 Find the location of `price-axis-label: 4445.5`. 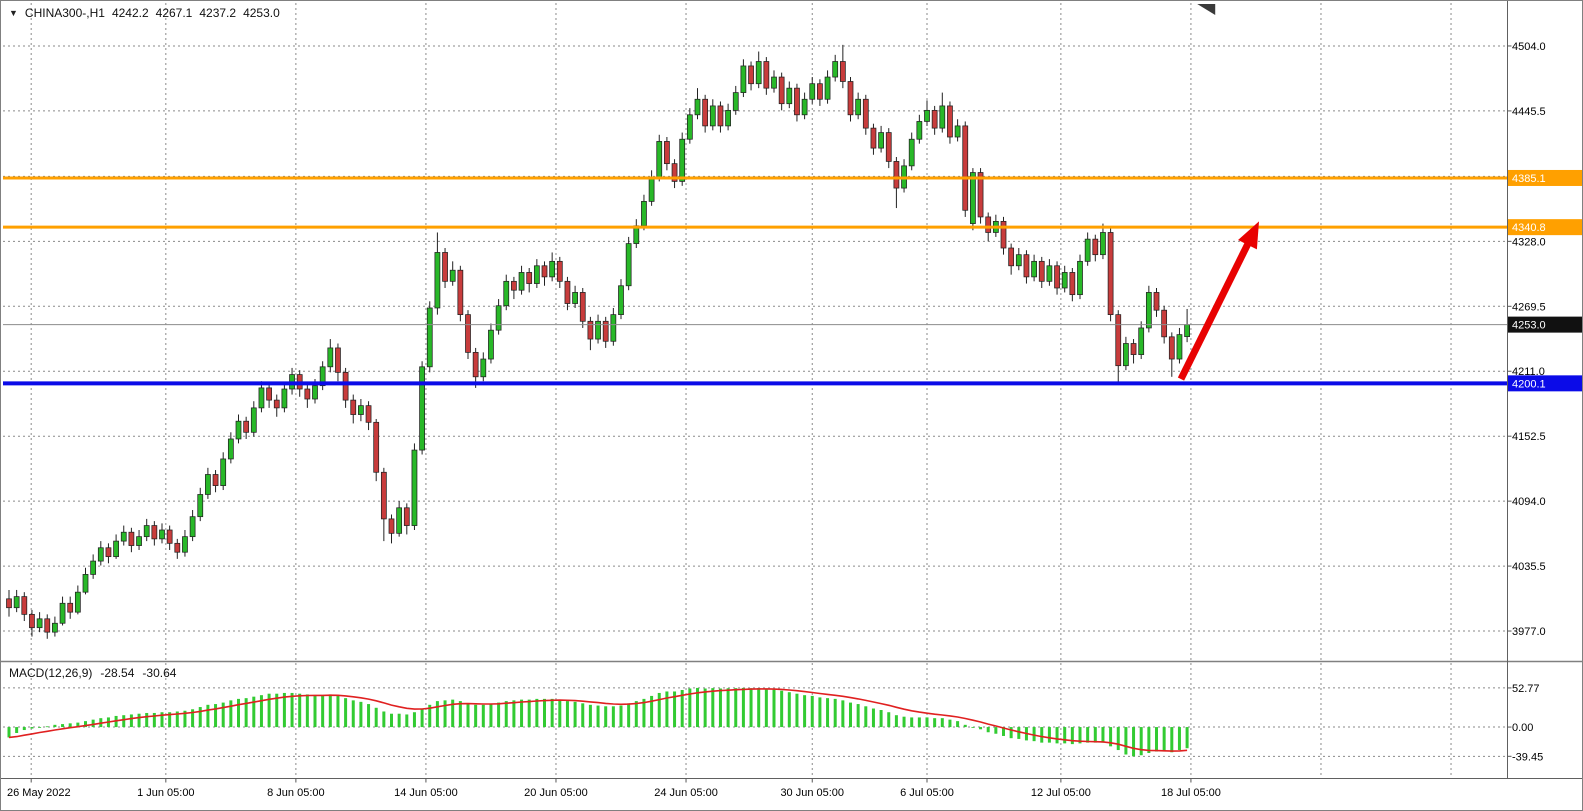

price-axis-label: 4445.5 is located at coordinates (1529, 112).